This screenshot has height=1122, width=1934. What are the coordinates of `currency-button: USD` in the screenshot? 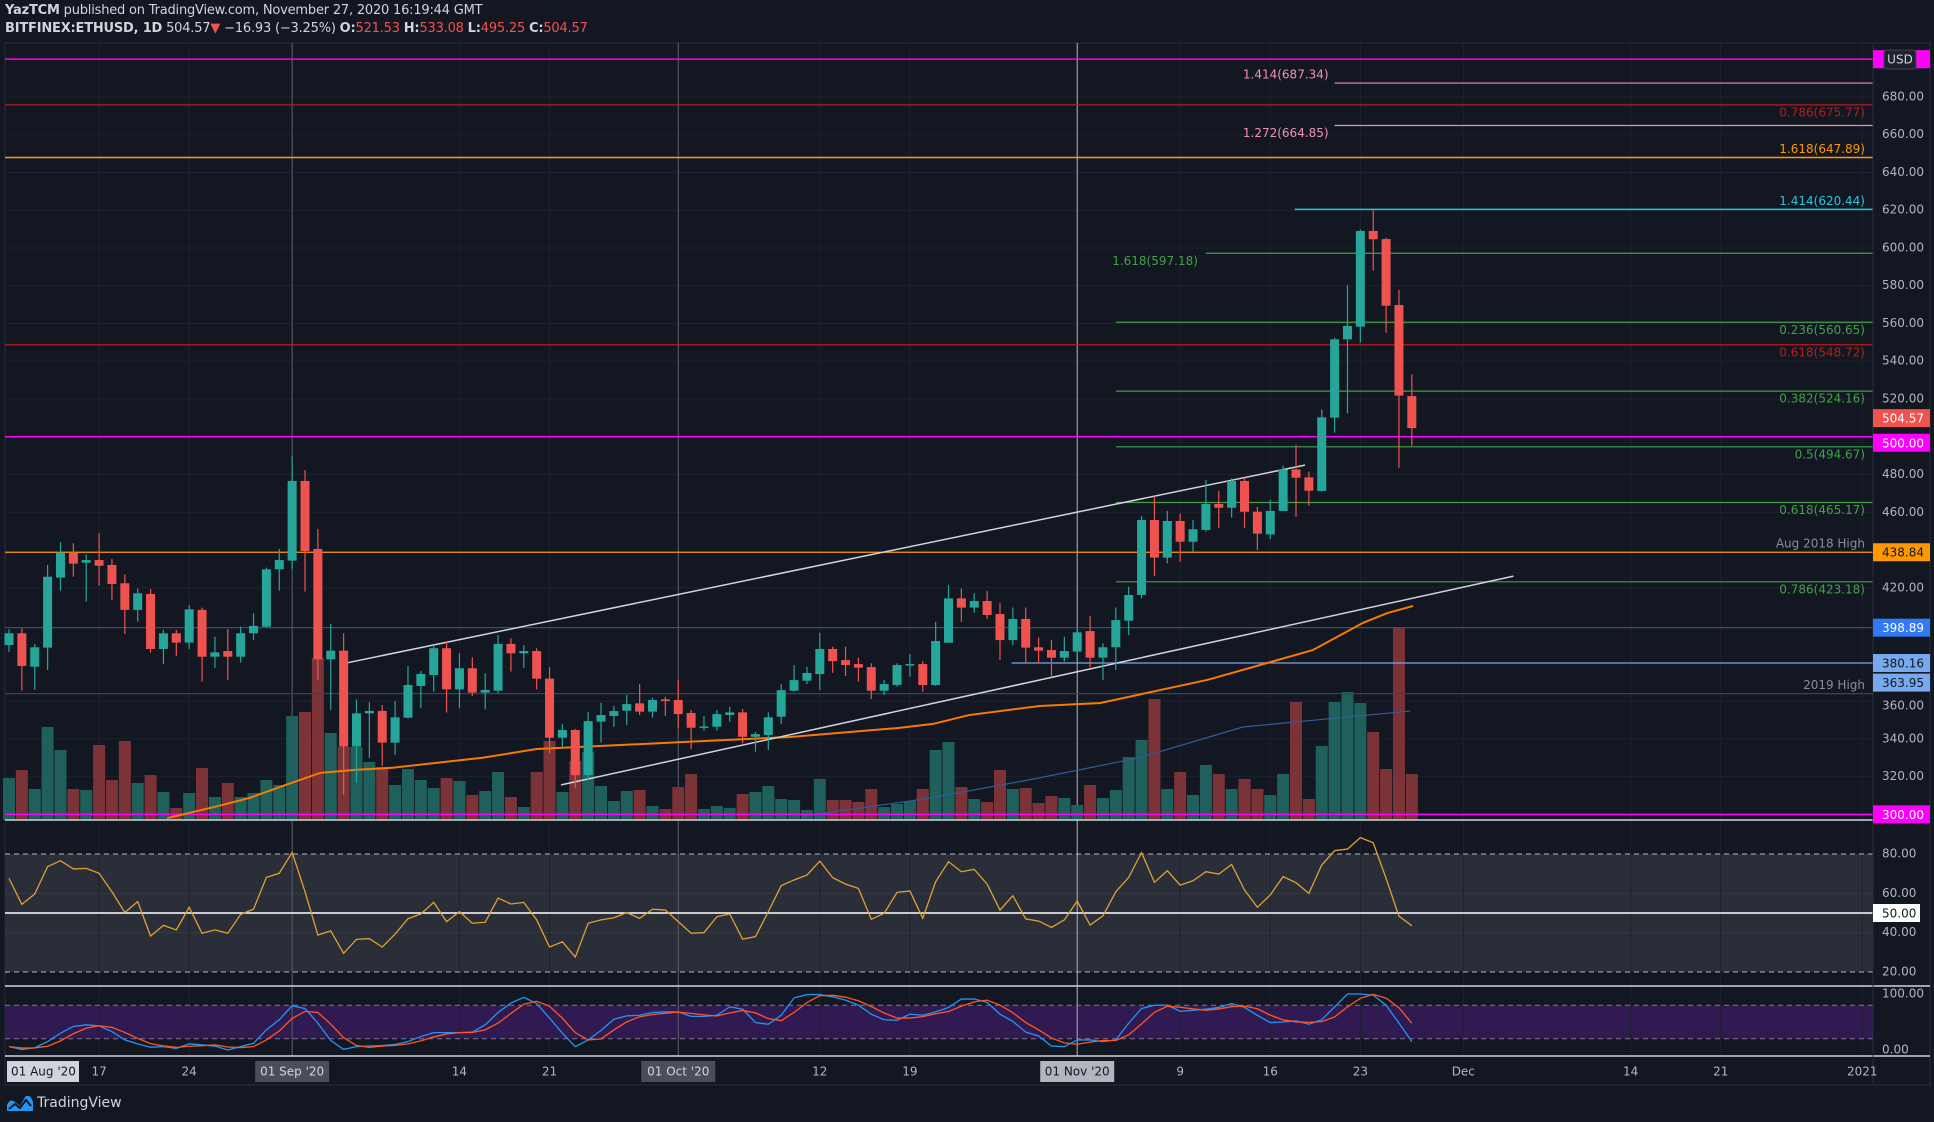 It's located at (1900, 59).